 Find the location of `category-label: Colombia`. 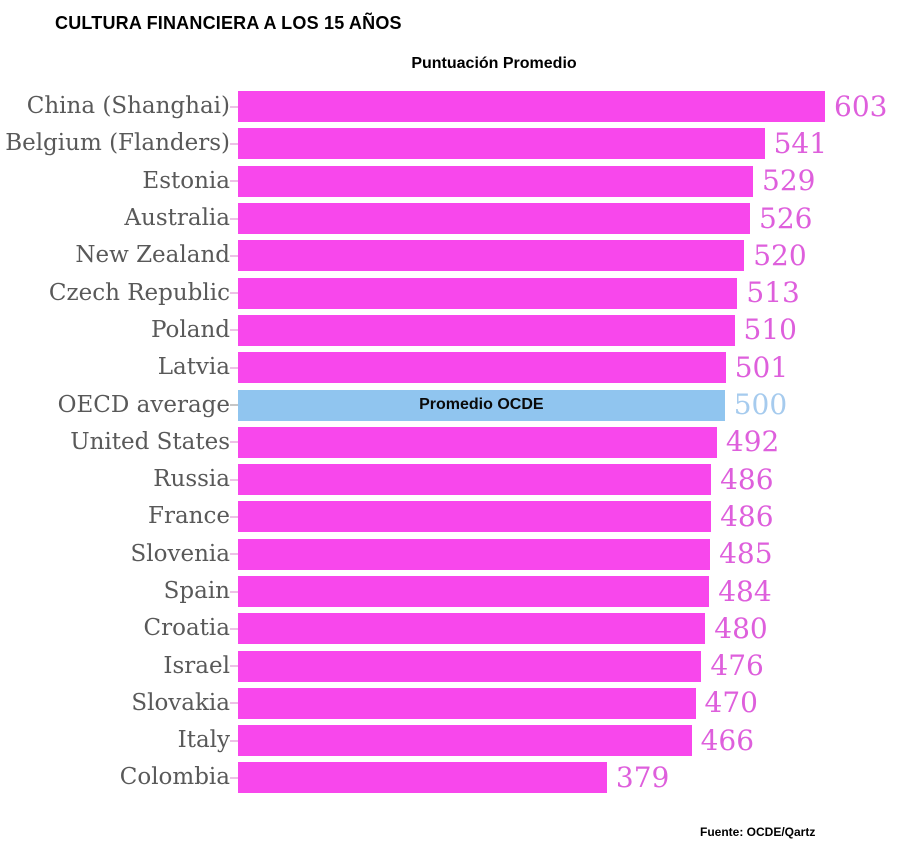

category-label: Colombia is located at coordinates (174, 777).